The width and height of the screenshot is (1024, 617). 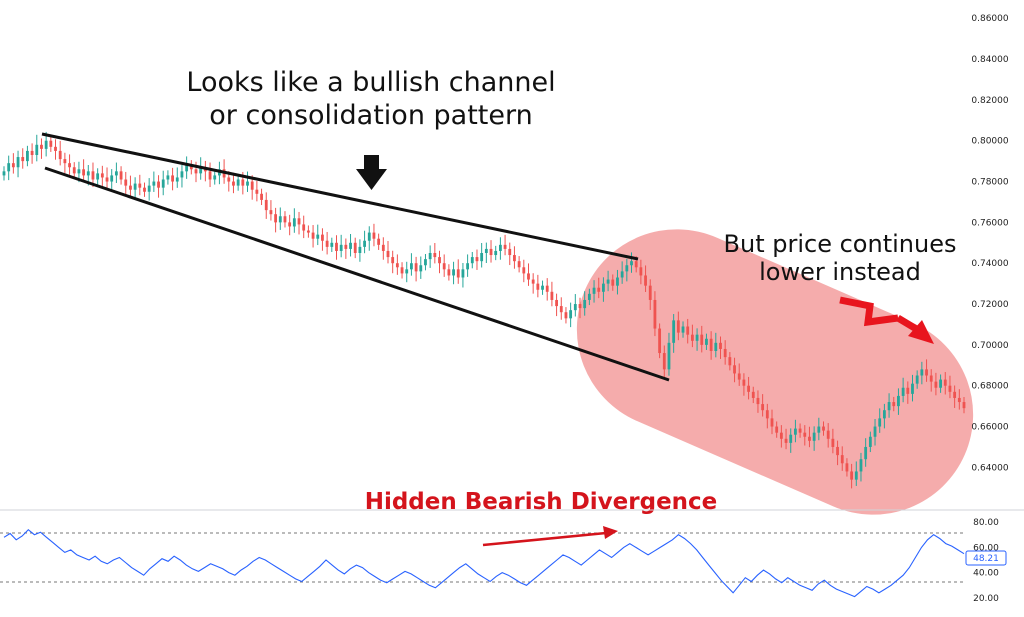 What do you see at coordinates (986, 548) in the screenshot?
I see `rsi-axis-tick-1: 60.00` at bounding box center [986, 548].